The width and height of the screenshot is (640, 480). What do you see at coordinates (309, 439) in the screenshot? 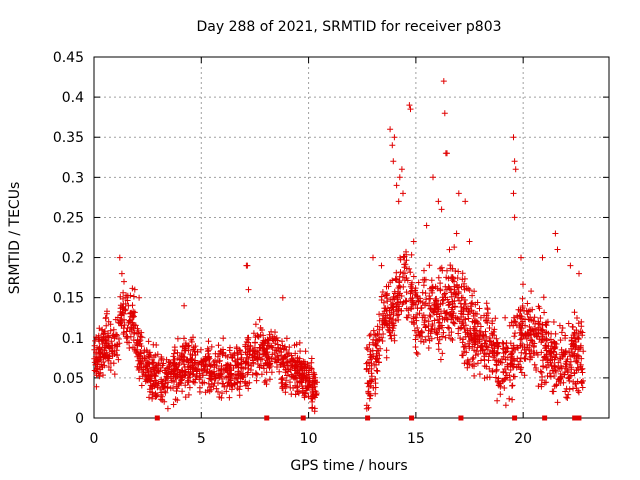
I see `x-tick-label: 10` at bounding box center [309, 439].